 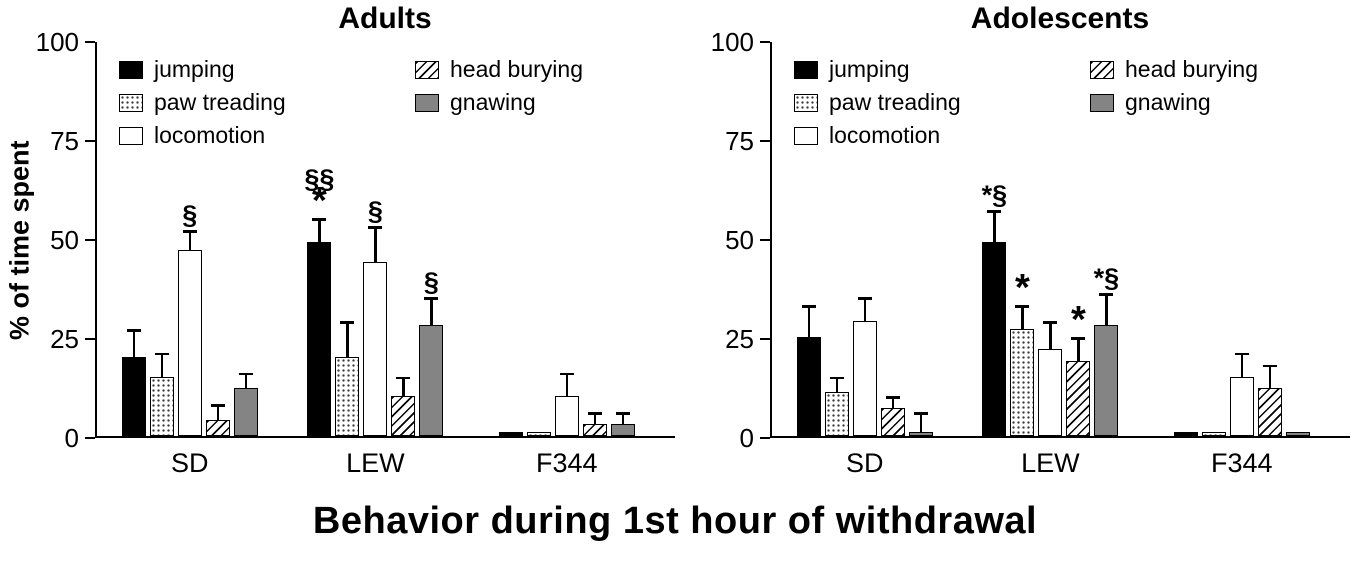 I want to click on jumping-swatch-icon, so click(x=806, y=69).